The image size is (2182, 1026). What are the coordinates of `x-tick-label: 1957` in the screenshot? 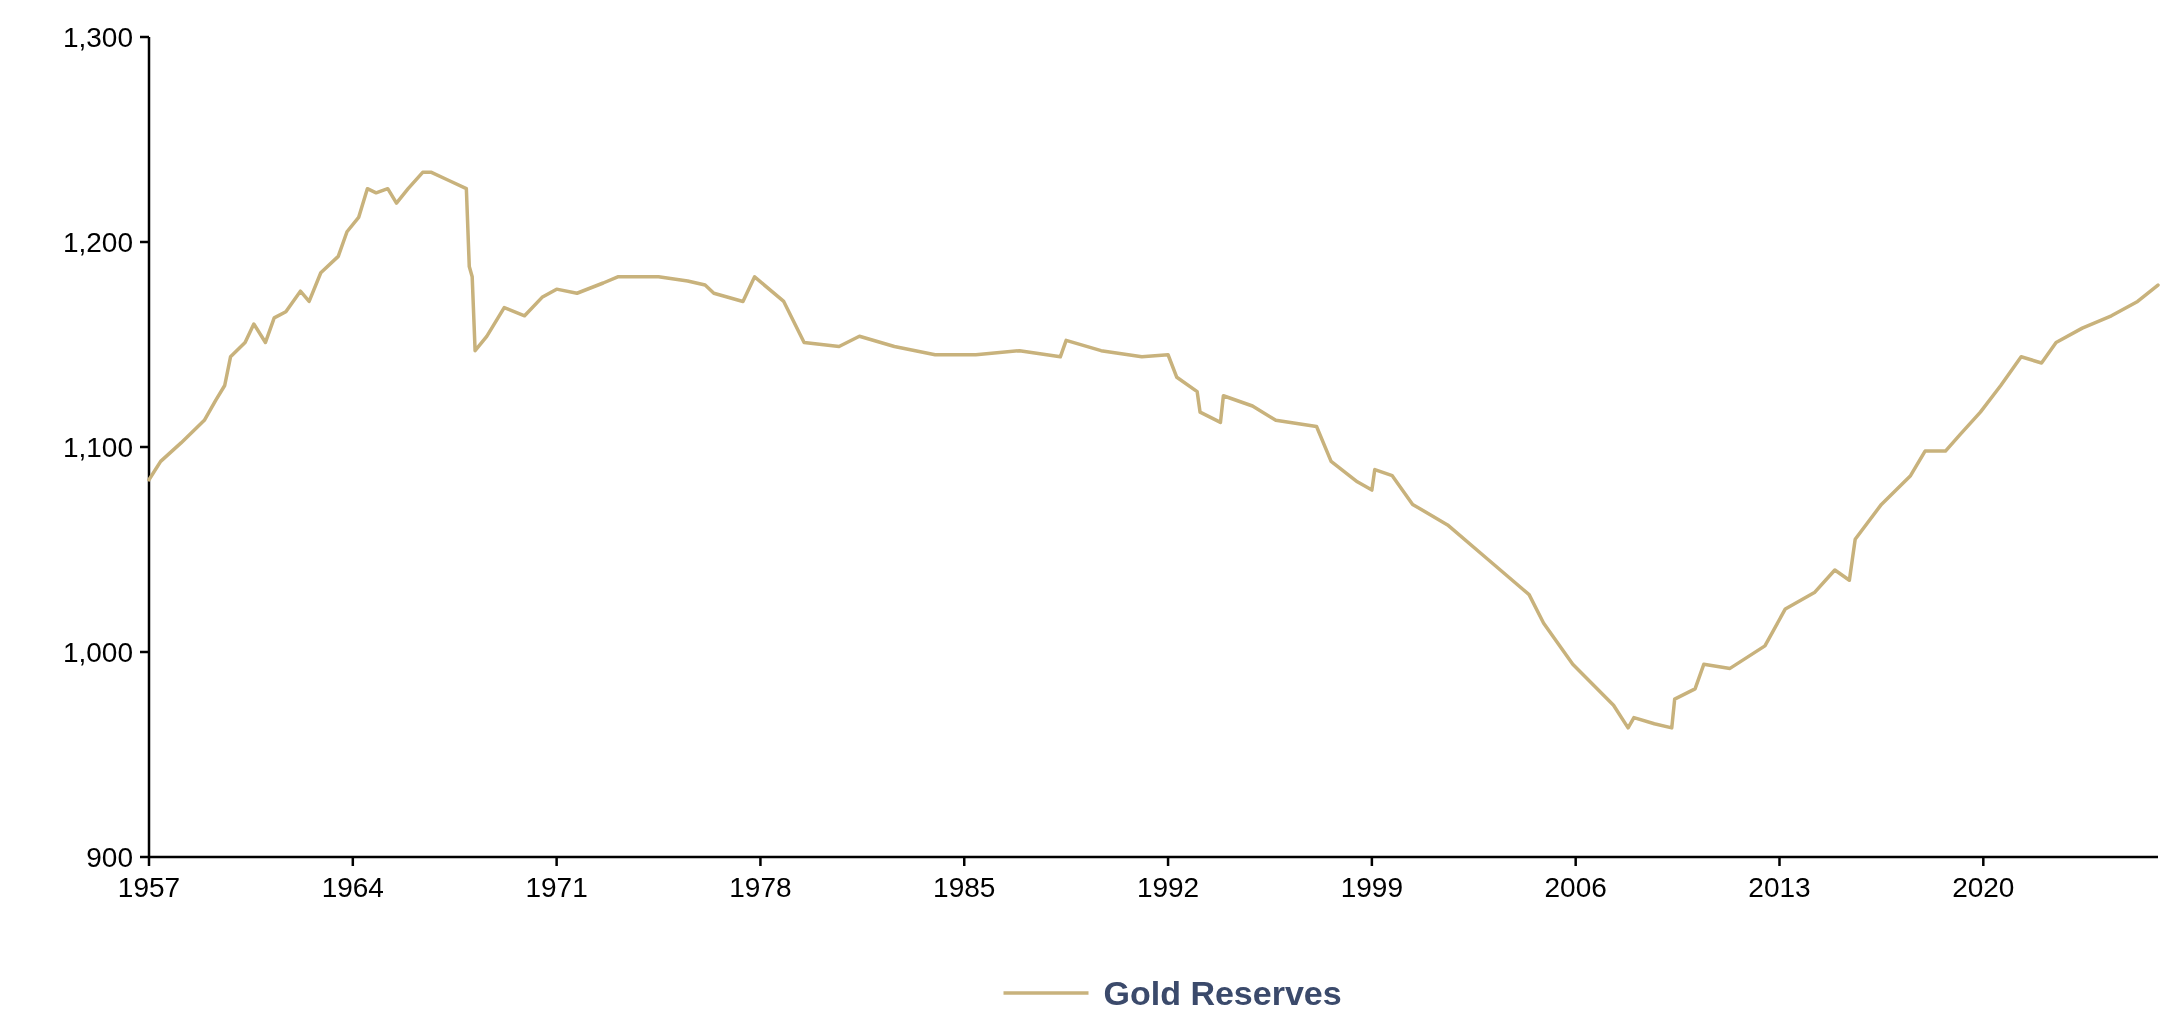 It's located at (149, 887).